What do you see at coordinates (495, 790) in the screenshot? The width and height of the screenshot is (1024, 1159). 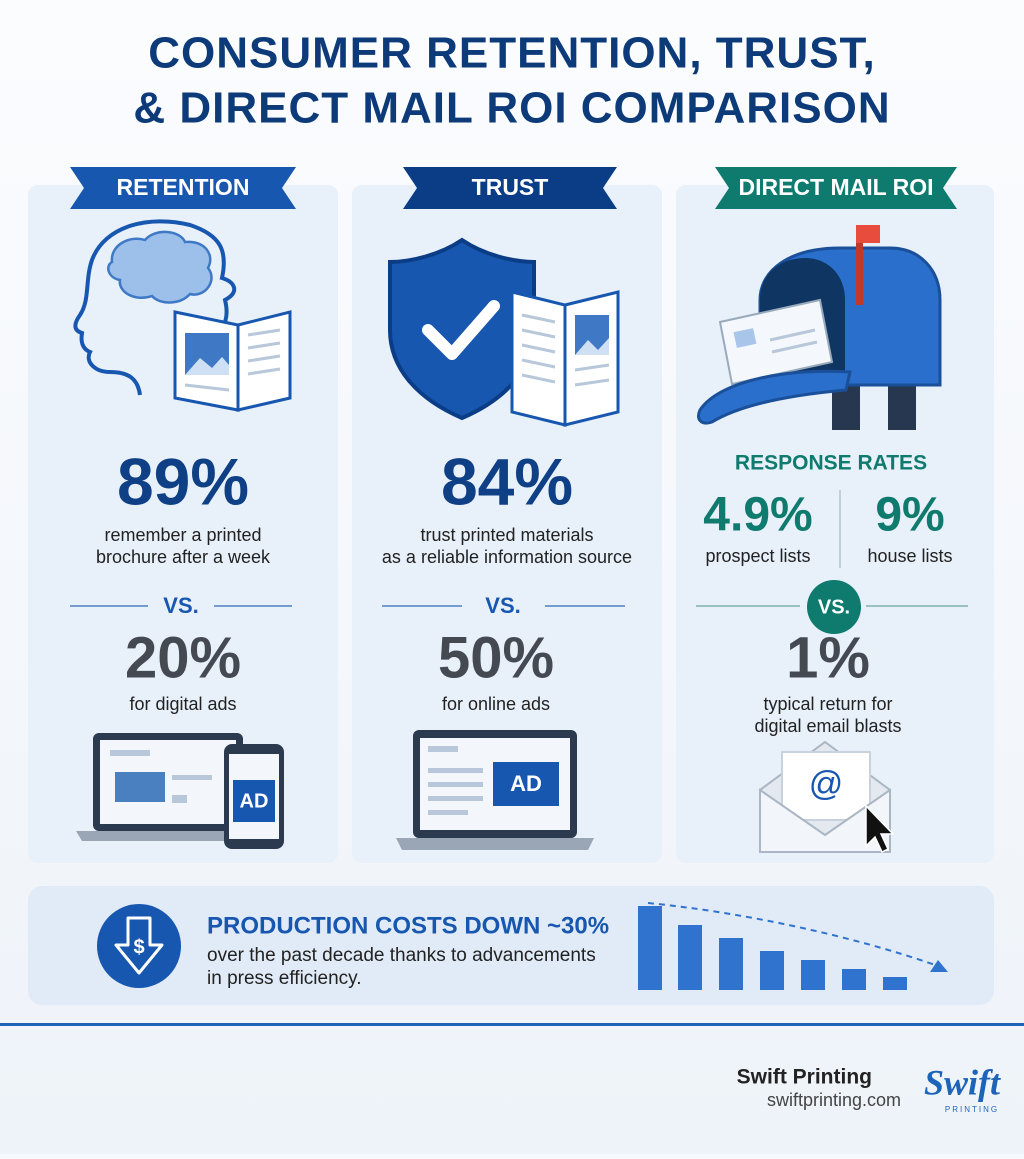 I see `laptop-icon` at bounding box center [495, 790].